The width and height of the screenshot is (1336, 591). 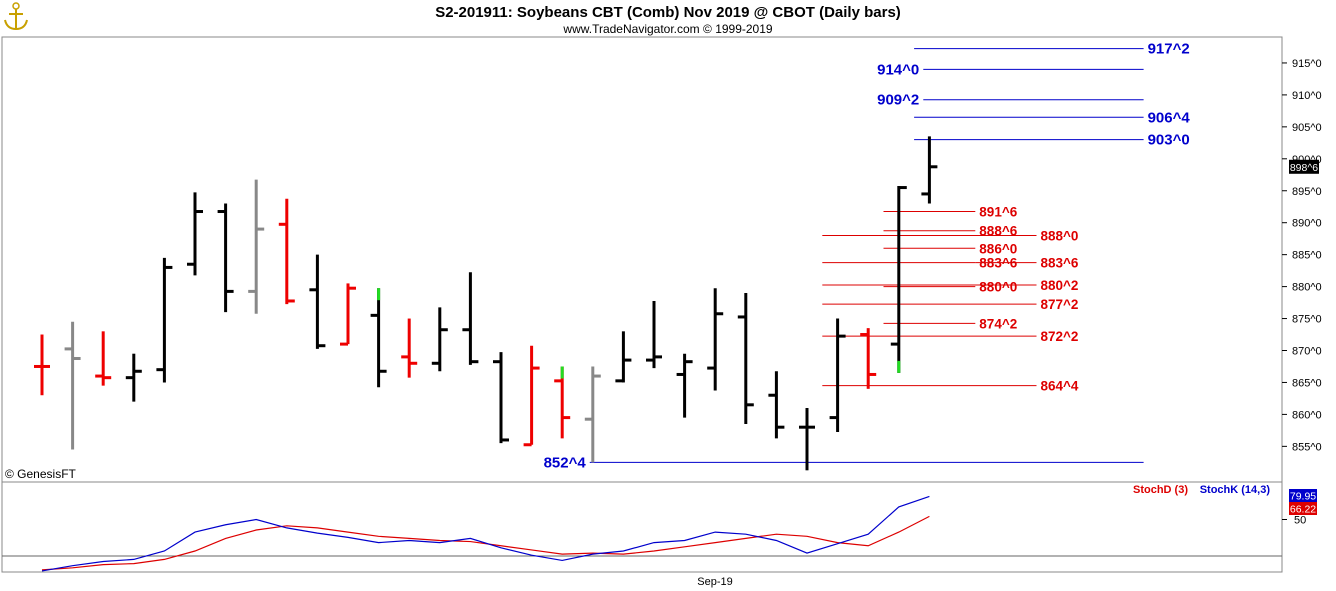 I want to click on anchor-logo-icon, so click(x=16, y=16).